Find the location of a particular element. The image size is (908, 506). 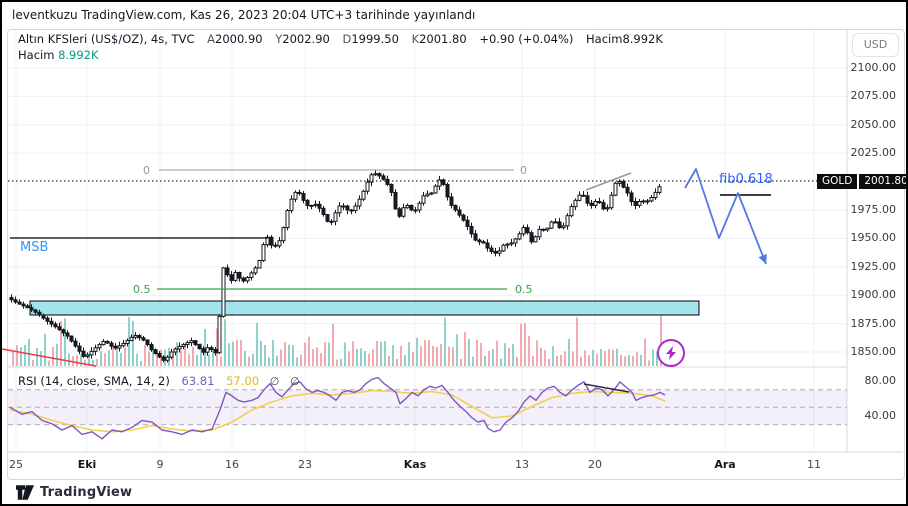

change-value: +0.90 (+0.04%) is located at coordinates (526, 39).